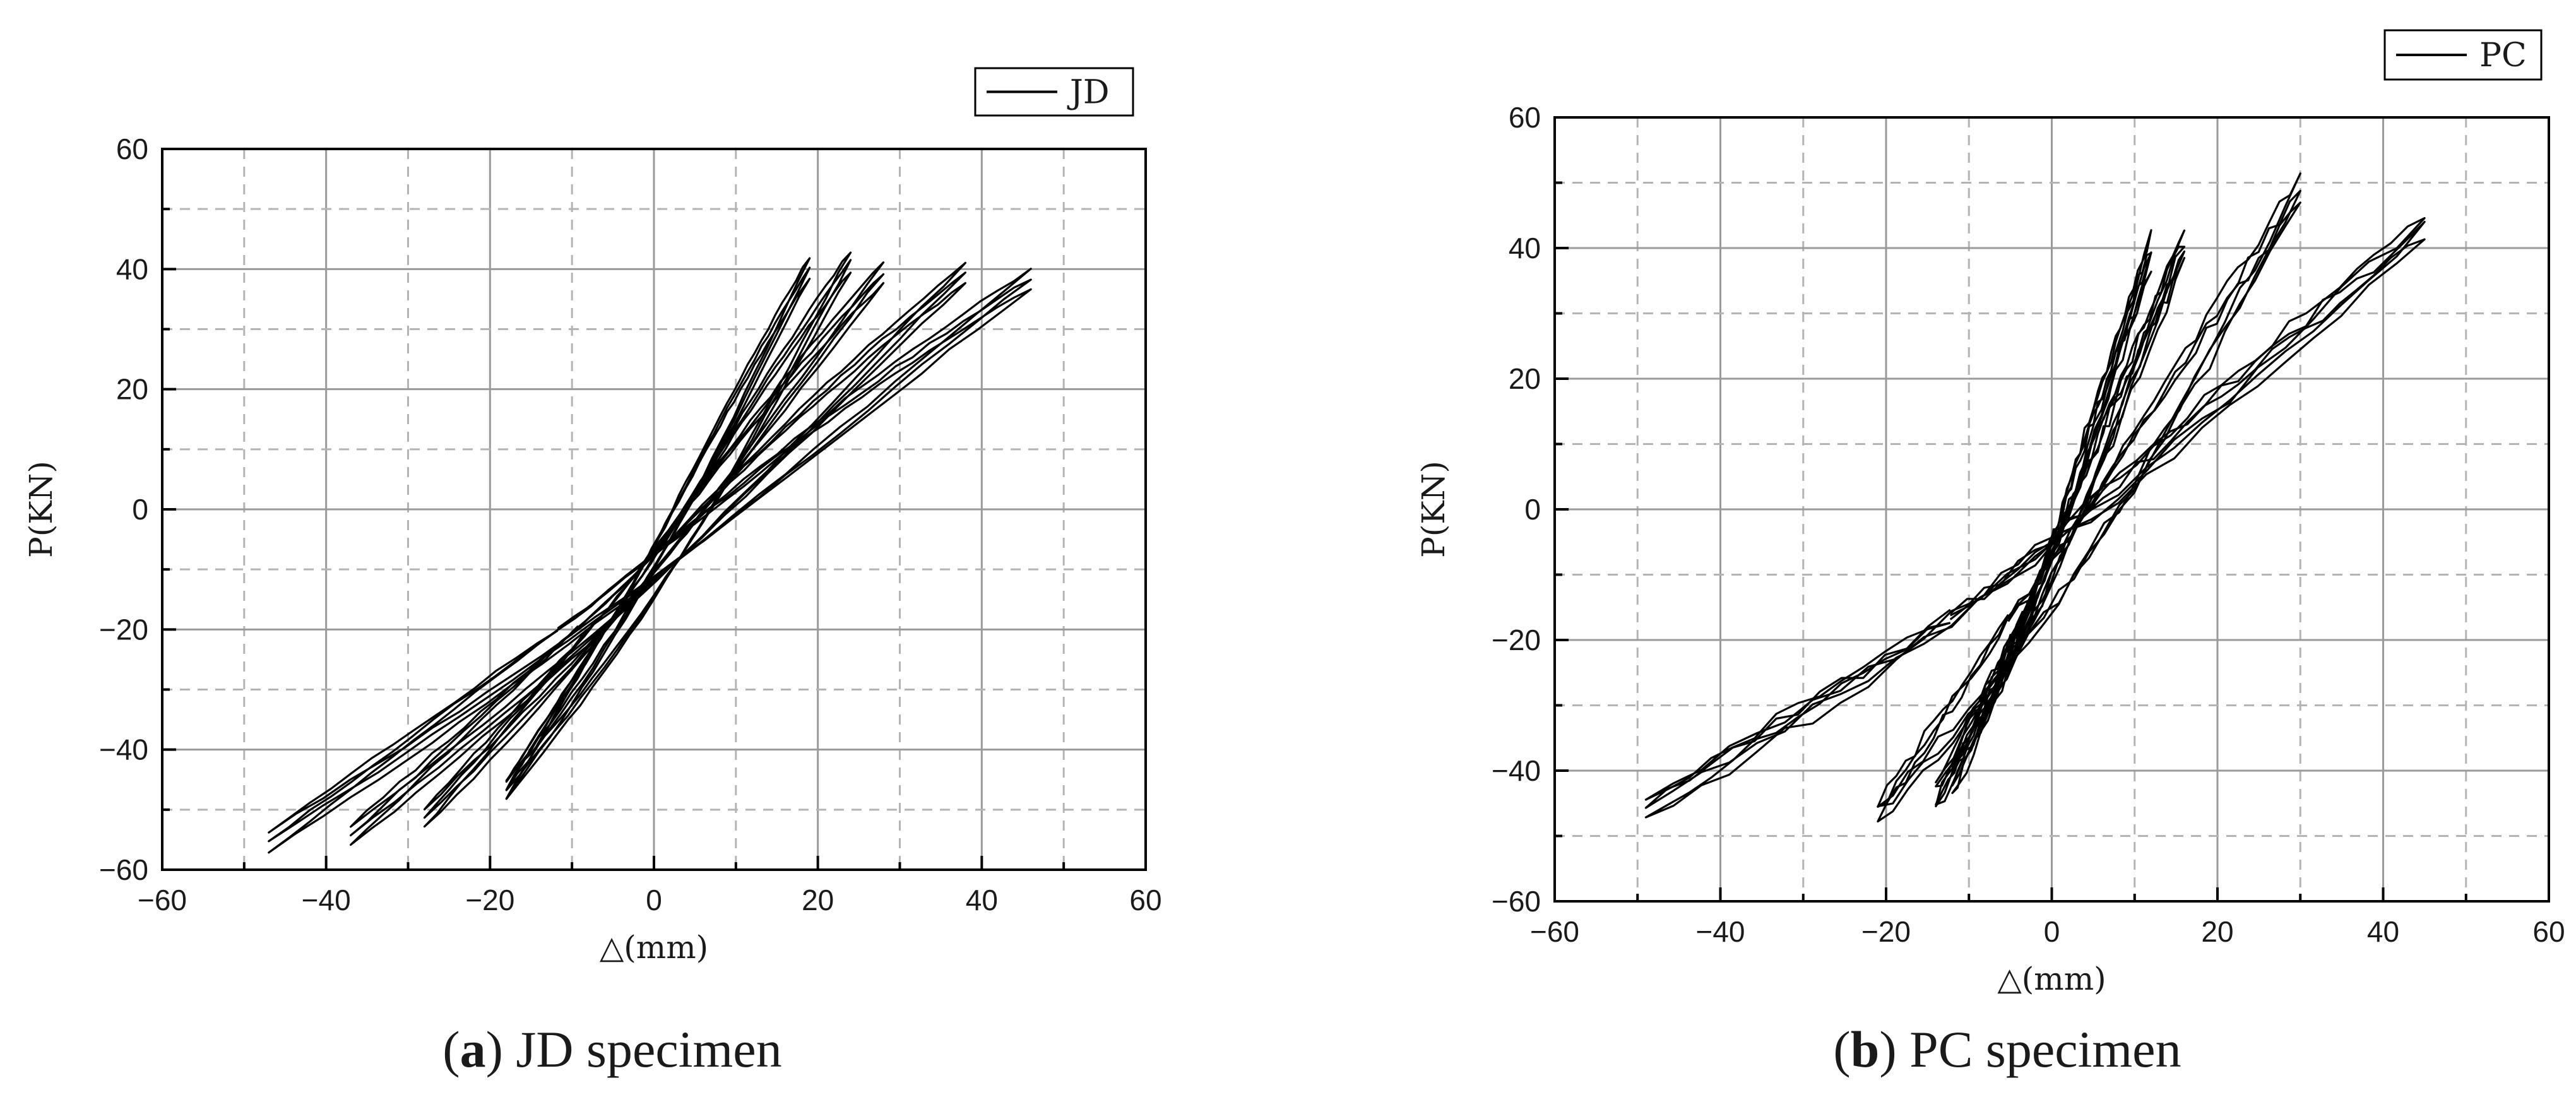 Image resolution: width=2576 pixels, height=1102 pixels. Describe the element at coordinates (2030, 1049) in the screenshot. I see `caption-text: ) PC specimen` at that location.